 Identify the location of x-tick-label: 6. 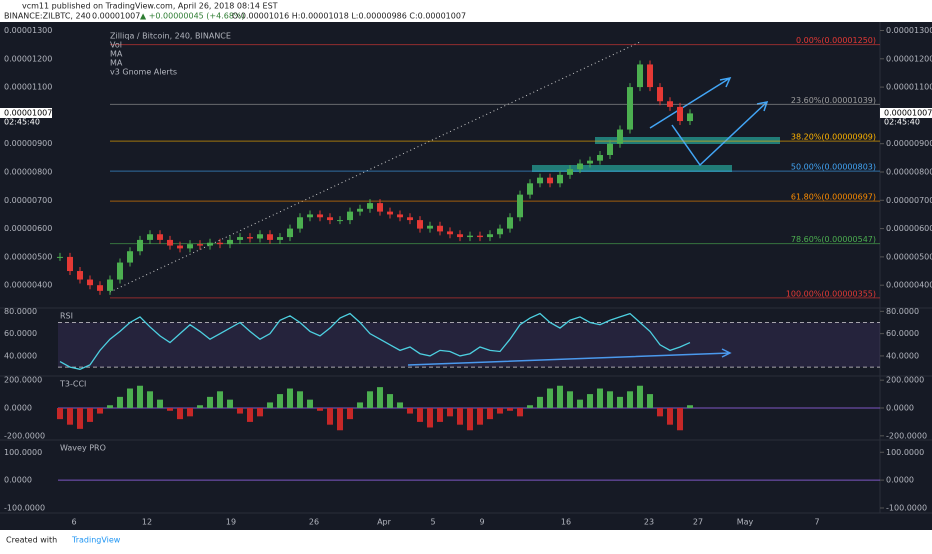
(73, 522).